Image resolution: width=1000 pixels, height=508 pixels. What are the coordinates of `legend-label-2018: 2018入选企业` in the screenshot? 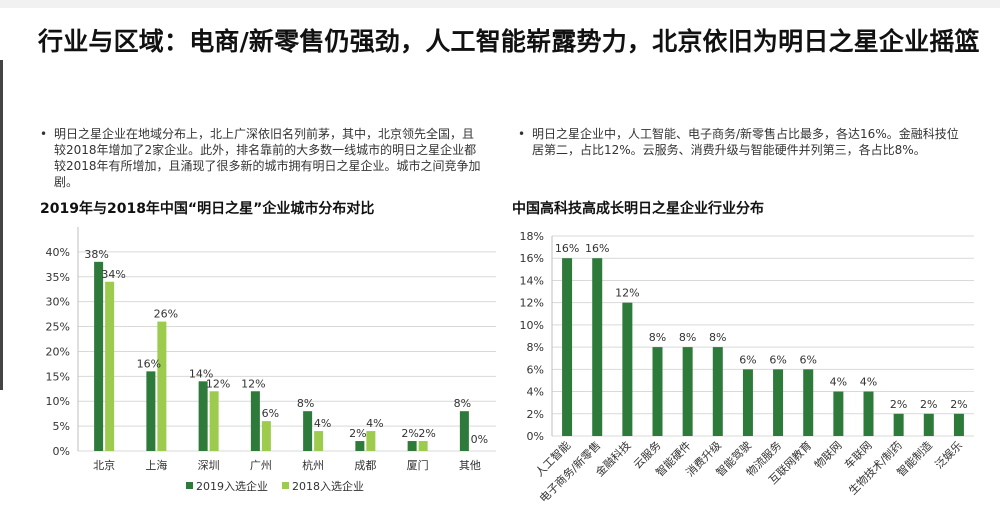 It's located at (328, 486).